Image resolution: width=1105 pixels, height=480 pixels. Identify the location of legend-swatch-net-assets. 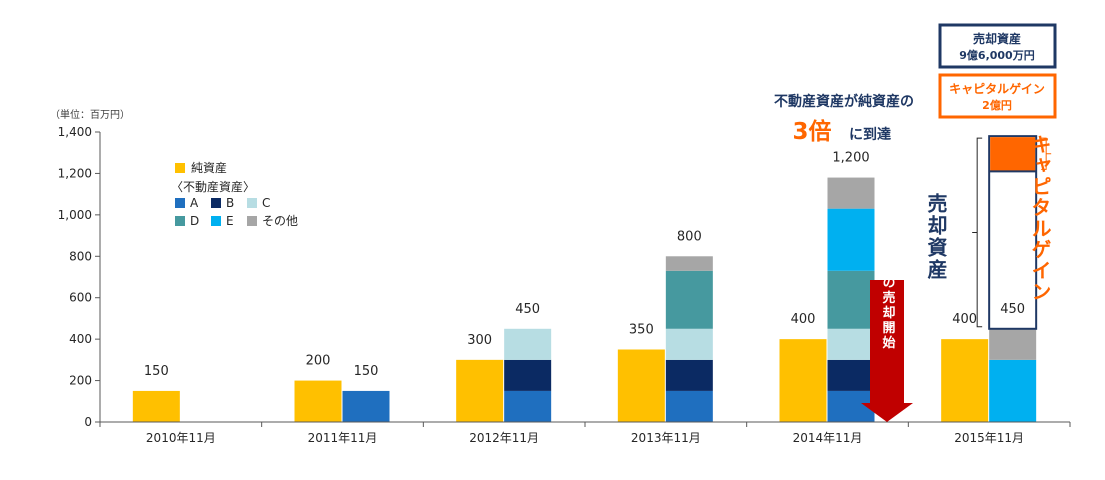
(180, 168).